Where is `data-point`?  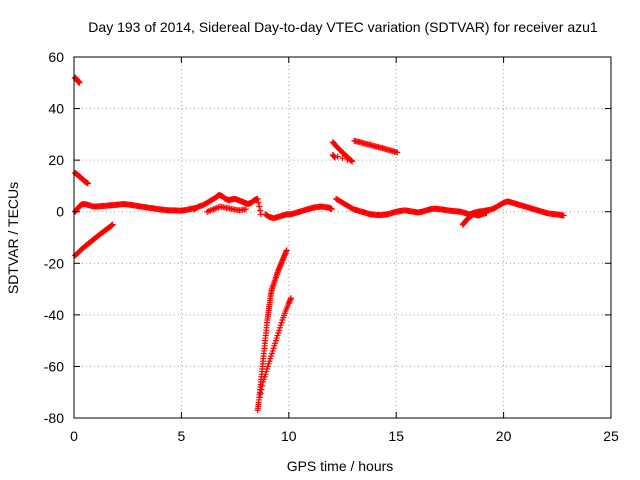
data-point is located at coordinates (259, 397).